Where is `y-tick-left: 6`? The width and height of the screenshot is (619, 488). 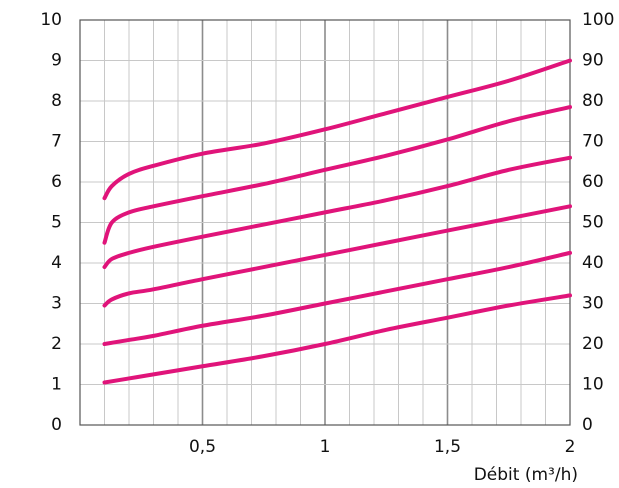 y-tick-left: 6 is located at coordinates (56, 182).